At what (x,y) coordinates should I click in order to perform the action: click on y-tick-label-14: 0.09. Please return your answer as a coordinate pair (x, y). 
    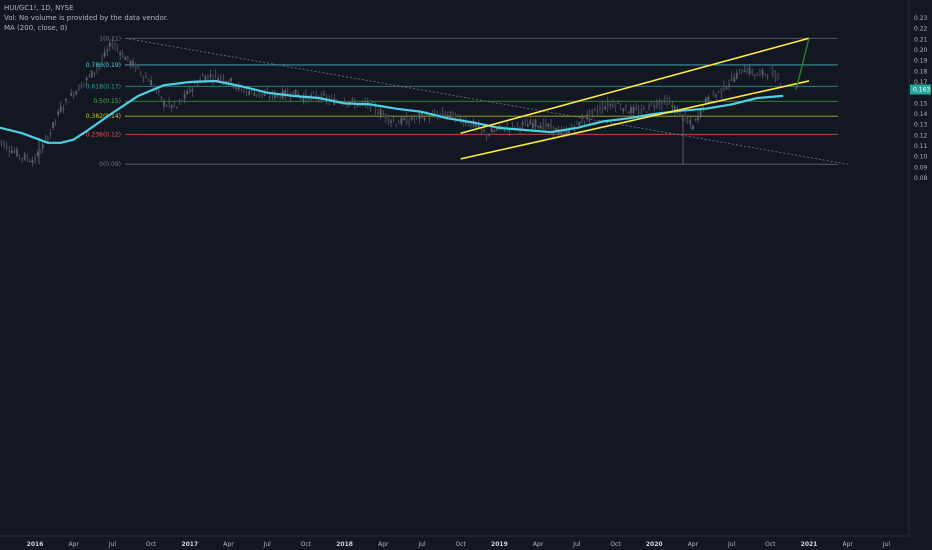
    Looking at the image, I should click on (921, 167).